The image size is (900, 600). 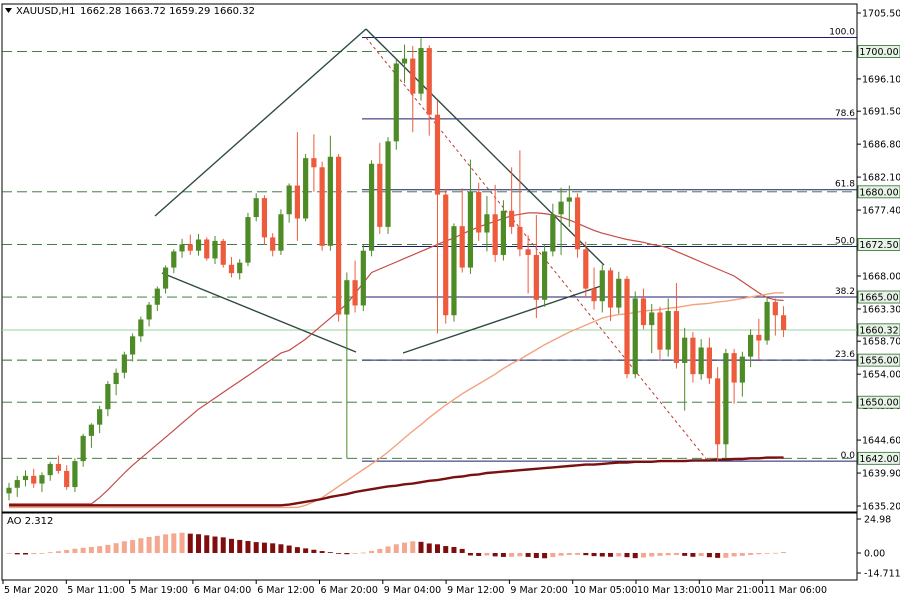 I want to click on collapse-arrow-icon, so click(x=8, y=10).